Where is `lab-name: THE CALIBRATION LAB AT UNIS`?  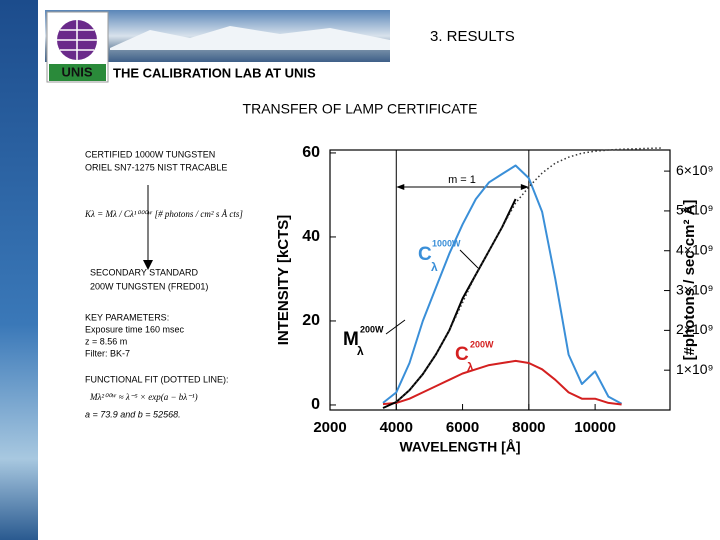 lab-name: THE CALIBRATION LAB AT UNIS is located at coordinates (214, 72).